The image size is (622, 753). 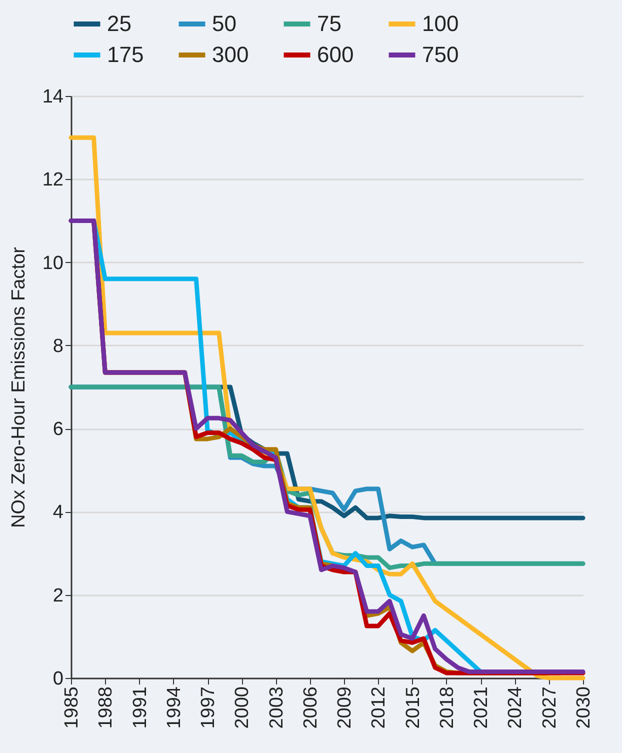 I want to click on legend-label: 300, so click(x=230, y=54).